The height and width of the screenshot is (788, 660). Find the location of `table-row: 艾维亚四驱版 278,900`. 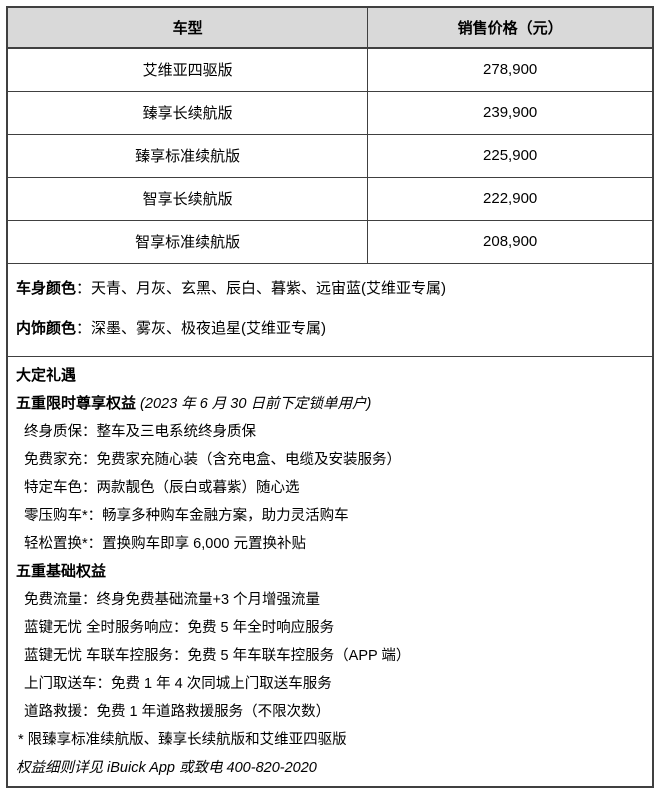

table-row: 艾维亚四驱版 278,900 is located at coordinates (330, 69).